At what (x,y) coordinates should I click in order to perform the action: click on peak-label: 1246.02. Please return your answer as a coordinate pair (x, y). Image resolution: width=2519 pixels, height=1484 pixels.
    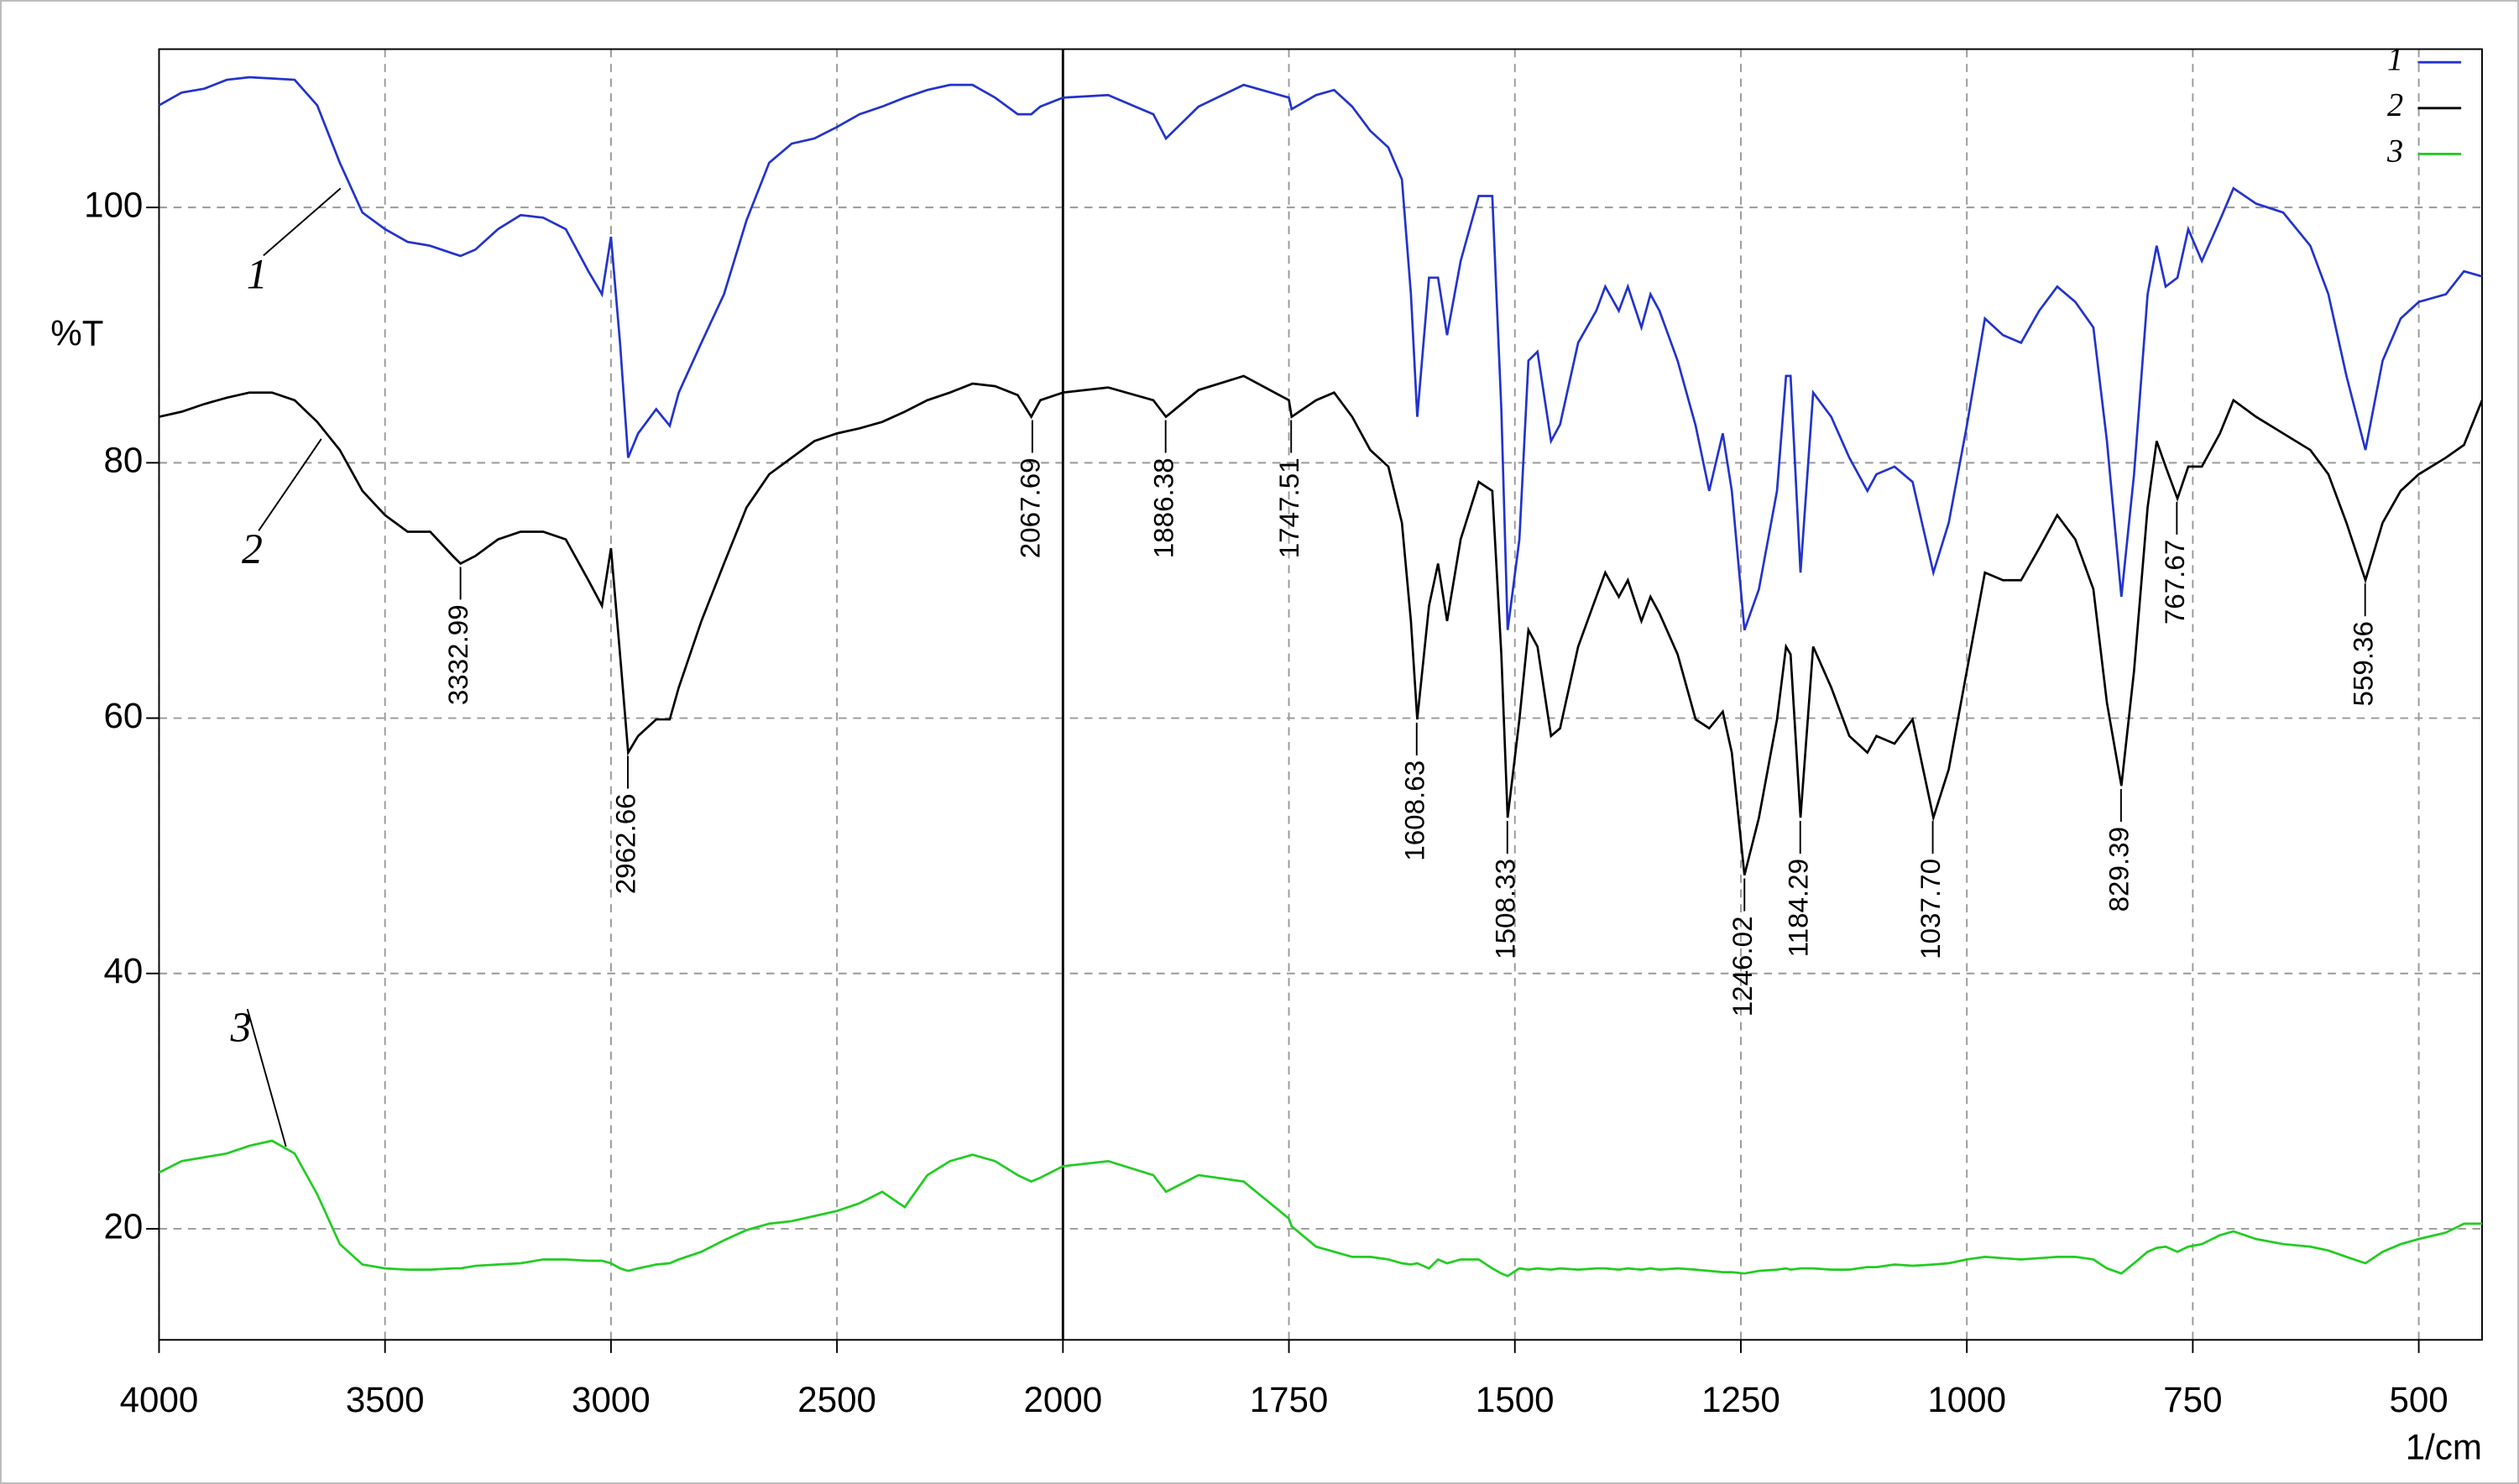
    Looking at the image, I should click on (1743, 966).